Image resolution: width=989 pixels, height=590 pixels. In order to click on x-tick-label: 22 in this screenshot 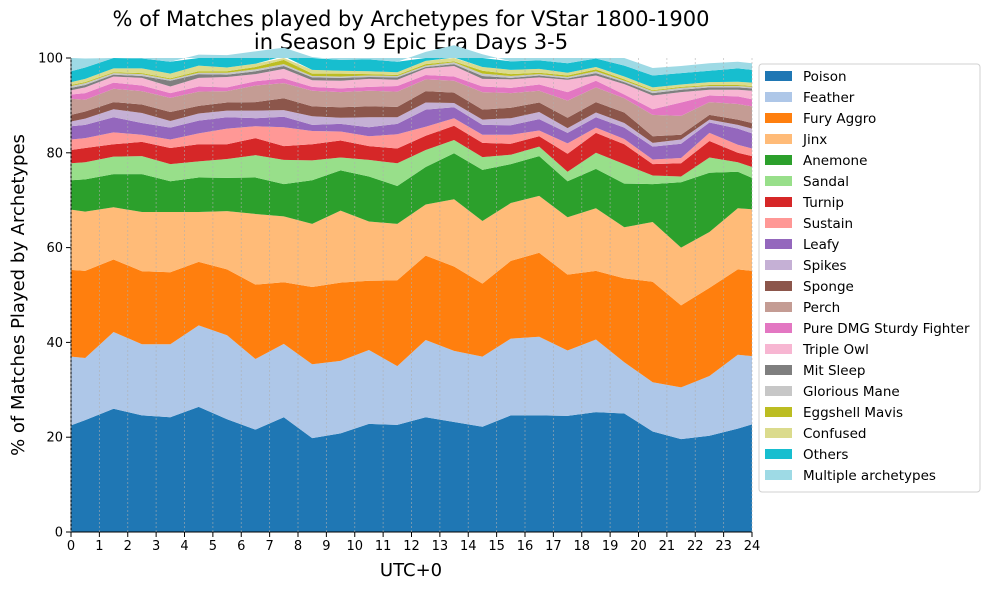, I will do `click(695, 546)`.